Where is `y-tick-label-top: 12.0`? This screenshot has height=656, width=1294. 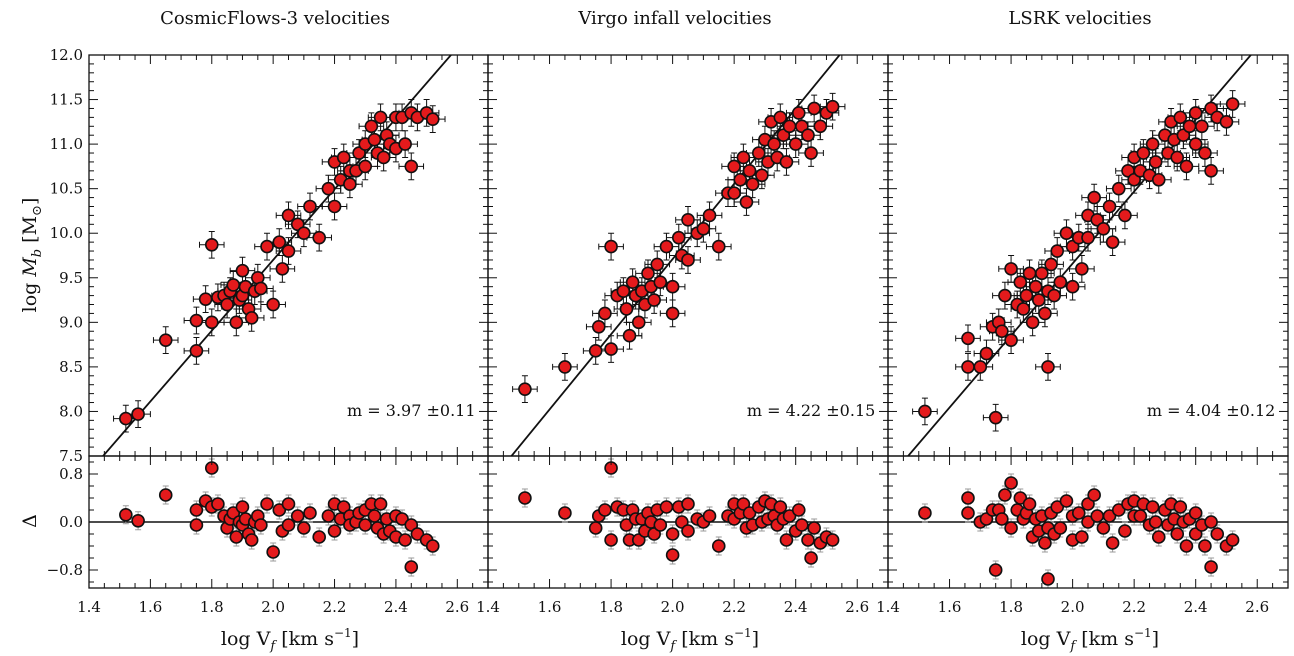 y-tick-label-top: 12.0 is located at coordinates (66, 55).